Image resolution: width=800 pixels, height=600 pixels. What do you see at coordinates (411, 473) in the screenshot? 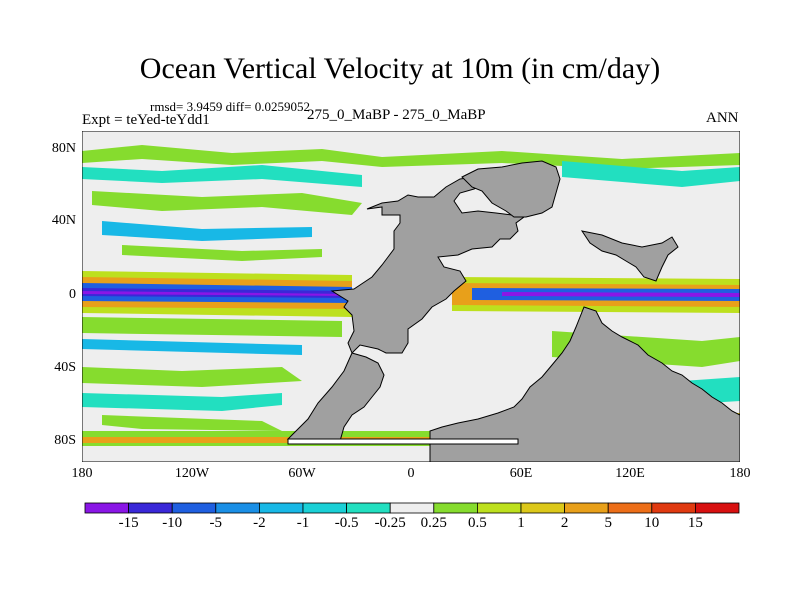
I see `x-tick-0: 0` at bounding box center [411, 473].